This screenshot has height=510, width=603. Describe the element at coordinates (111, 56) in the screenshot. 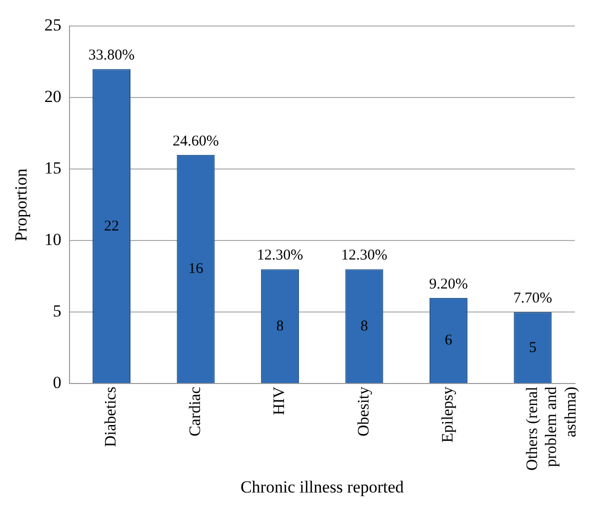

I see `annotation: 33.80%` at that location.